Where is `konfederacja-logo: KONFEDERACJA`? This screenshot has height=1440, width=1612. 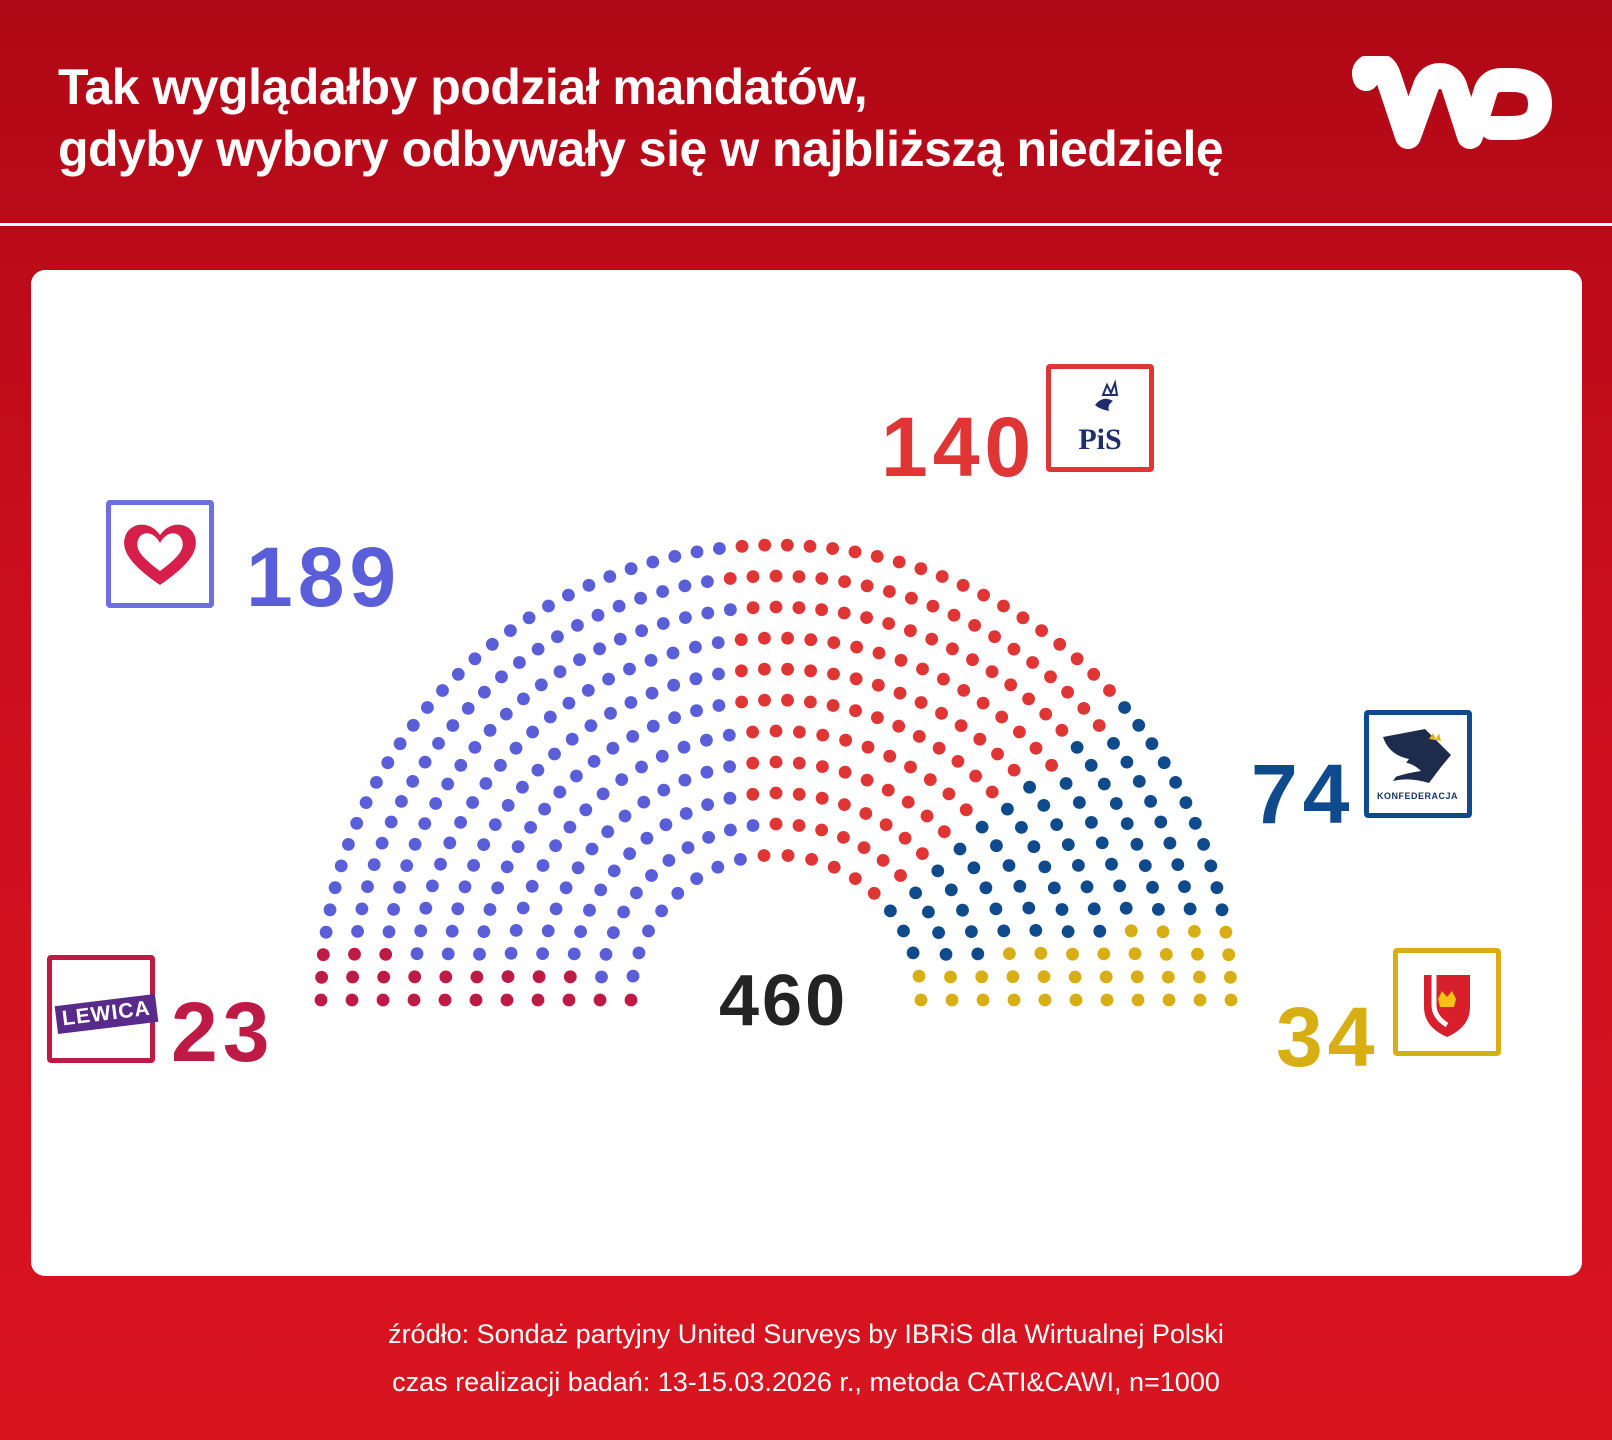
konfederacja-logo: KONFEDERACJA is located at coordinates (1418, 764).